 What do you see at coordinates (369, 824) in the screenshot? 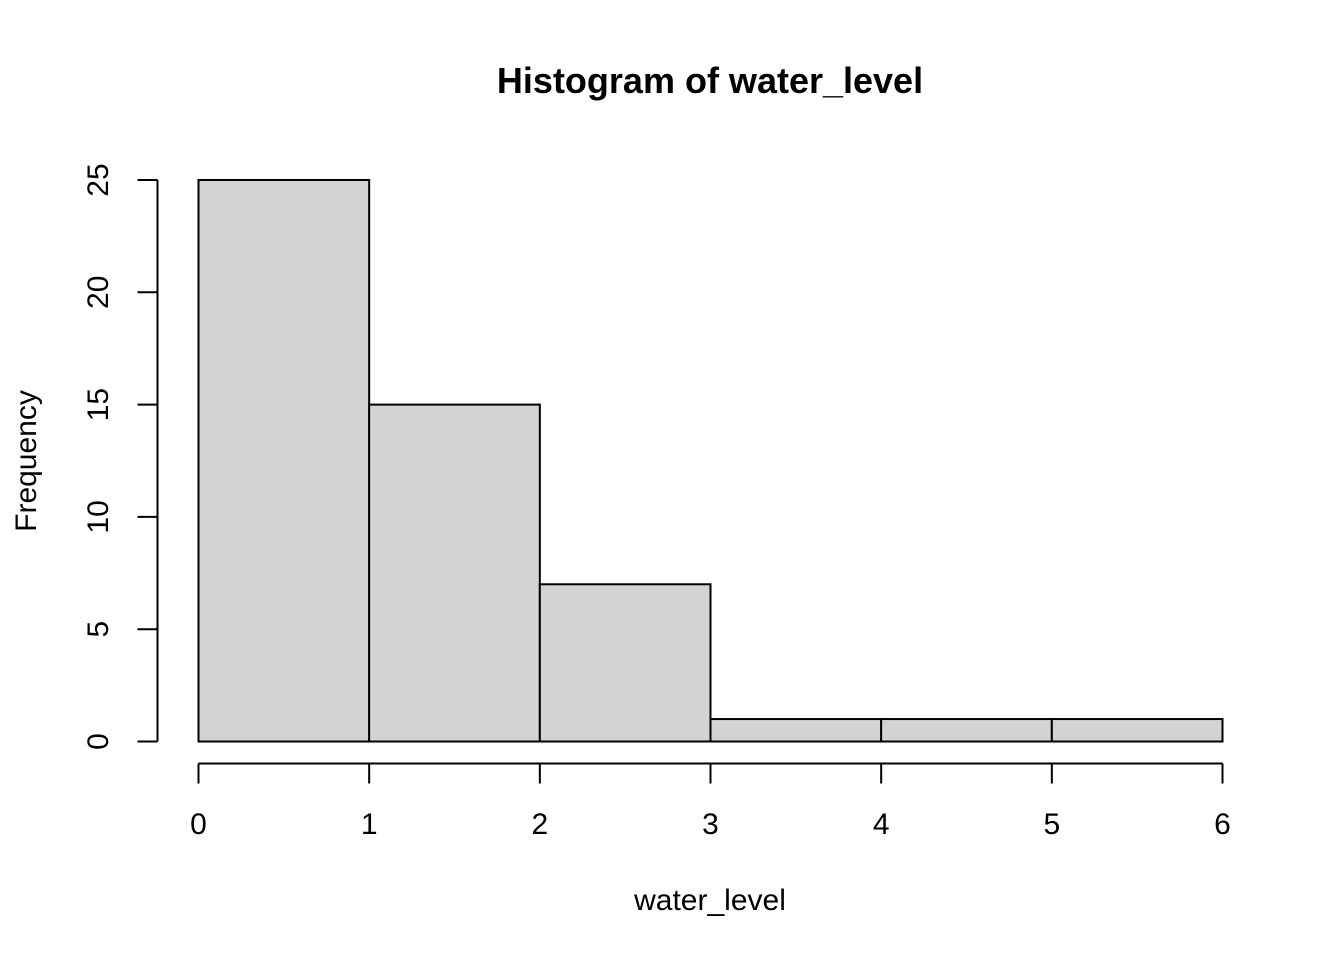
I see `x-tick-label-1: 1` at bounding box center [369, 824].